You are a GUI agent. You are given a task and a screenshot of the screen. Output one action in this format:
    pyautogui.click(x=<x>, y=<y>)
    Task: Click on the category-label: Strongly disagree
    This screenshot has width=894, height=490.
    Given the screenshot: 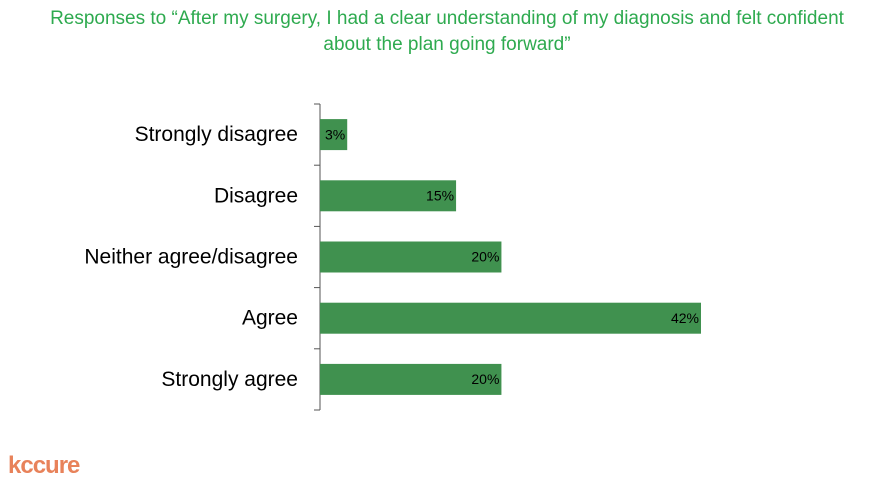 What is the action you would take?
    pyautogui.click(x=216, y=134)
    